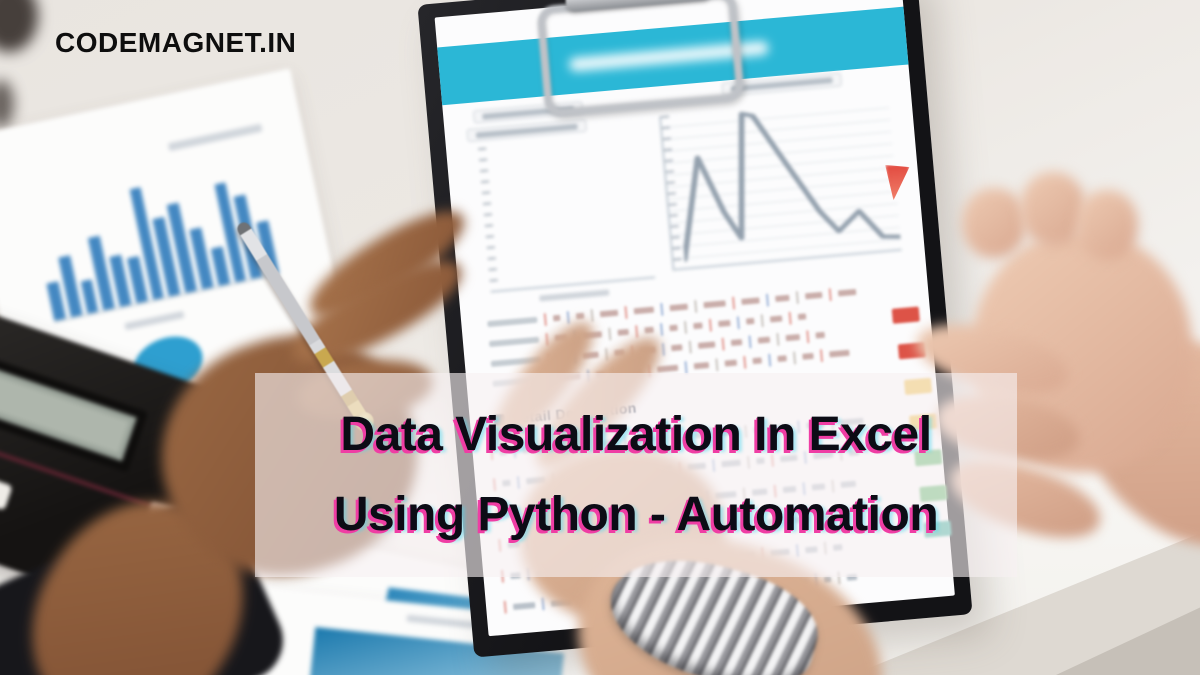 The width and height of the screenshot is (1200, 675). What do you see at coordinates (74, 413) in the screenshot?
I see `calculator-display` at bounding box center [74, 413].